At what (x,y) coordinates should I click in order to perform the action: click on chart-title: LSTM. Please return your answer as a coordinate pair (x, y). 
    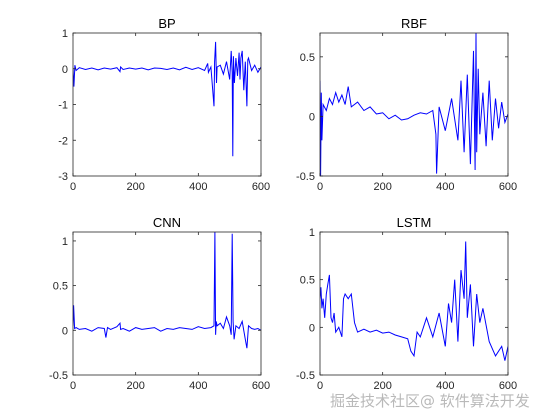
    Looking at the image, I should click on (414, 222).